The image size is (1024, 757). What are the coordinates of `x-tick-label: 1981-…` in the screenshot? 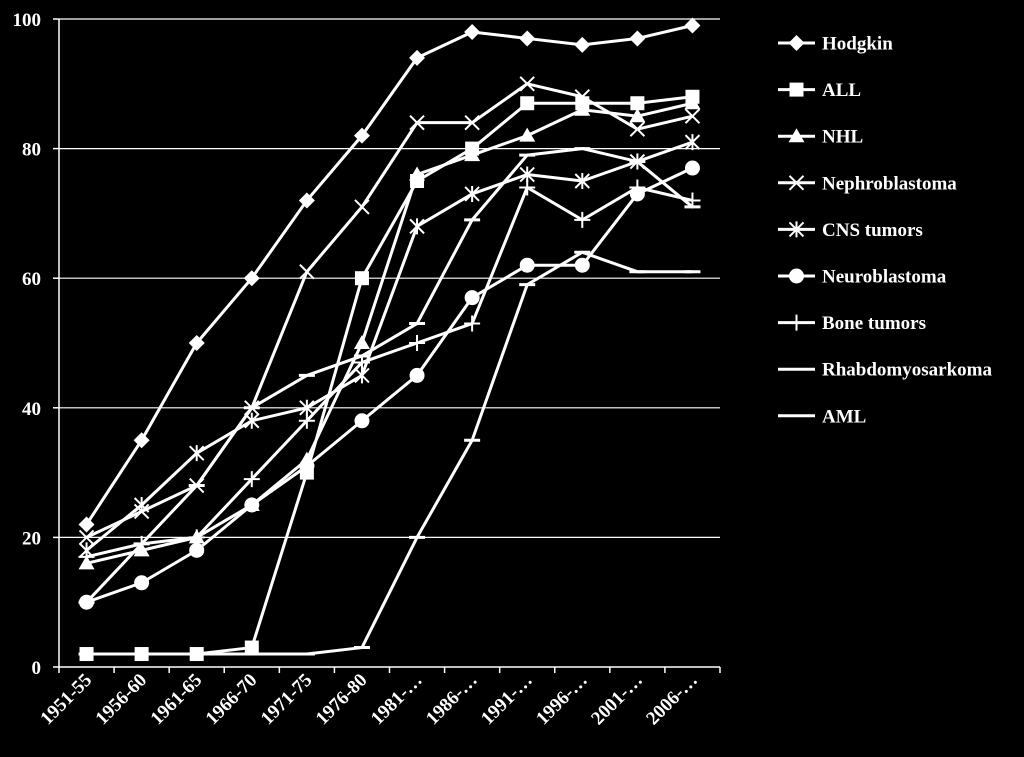 It's located at (397, 700).